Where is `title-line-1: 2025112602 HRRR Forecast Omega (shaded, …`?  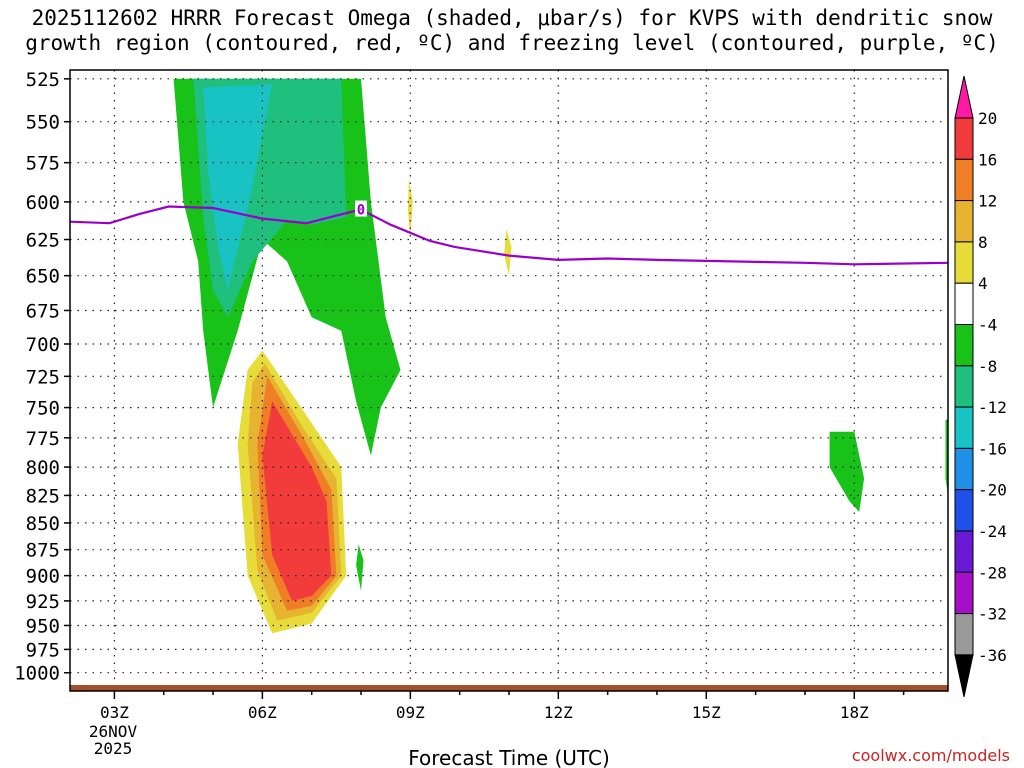
title-line-1: 2025112602 HRRR Forecast Omega (shaded, … is located at coordinates (512, 18).